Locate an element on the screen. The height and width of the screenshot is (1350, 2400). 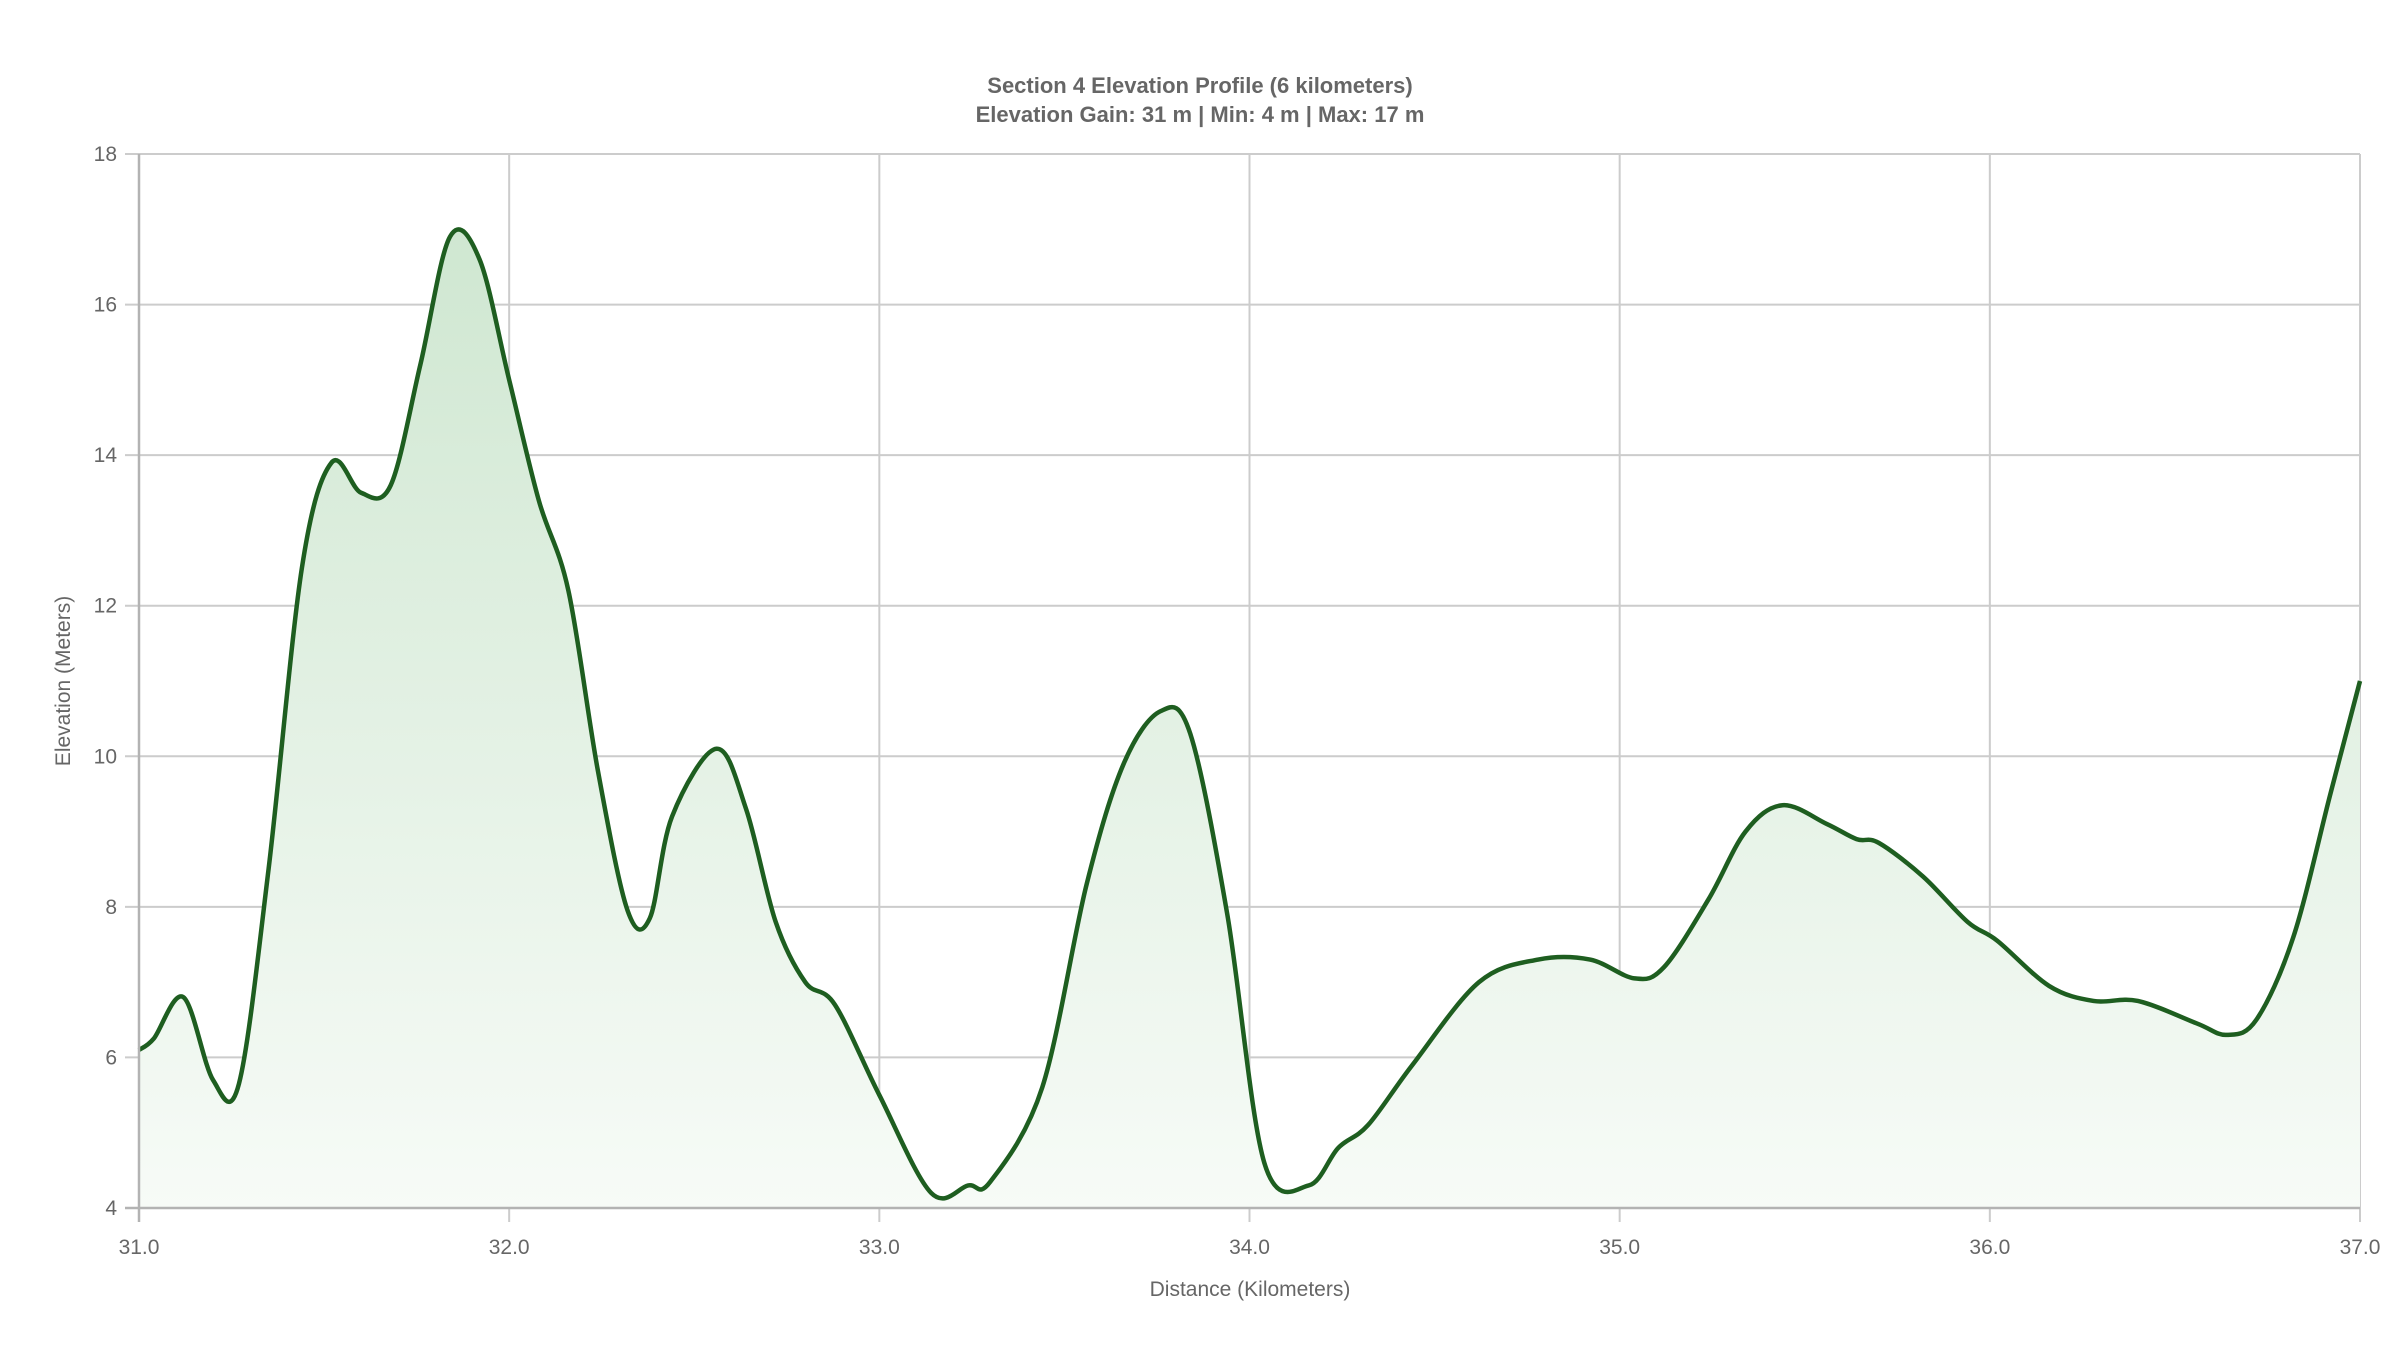
y-tick-label: 10 is located at coordinates (105, 756).